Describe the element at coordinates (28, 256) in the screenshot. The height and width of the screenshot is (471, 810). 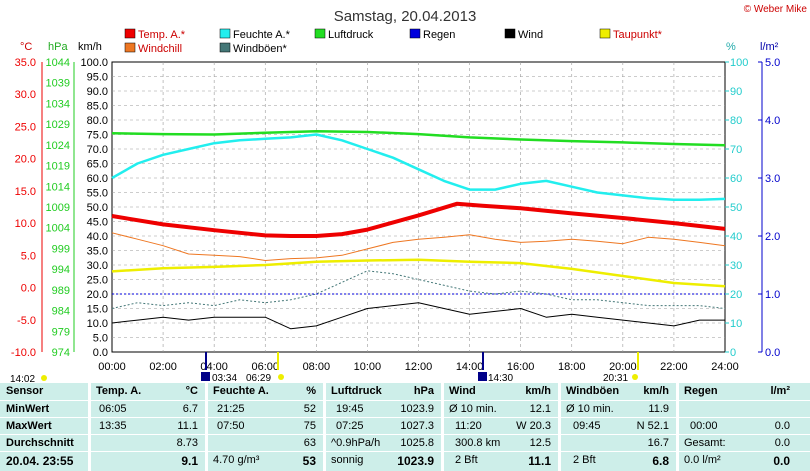
I see `tick-label-temp: 5.0` at that location.